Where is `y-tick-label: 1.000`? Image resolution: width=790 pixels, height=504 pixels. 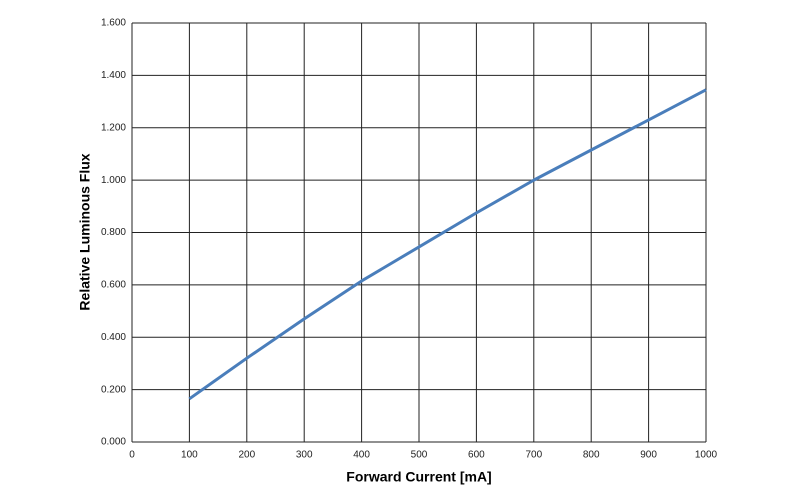
y-tick-label: 1.000 is located at coordinates (113, 180).